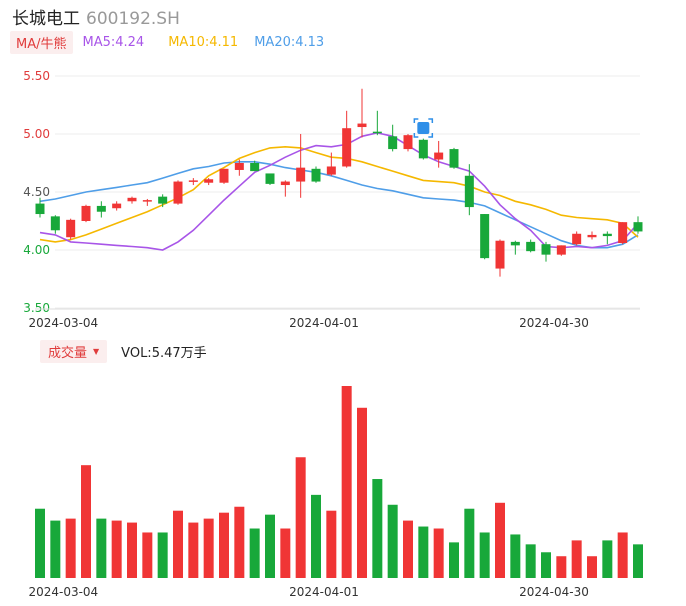  What do you see at coordinates (36, 308) in the screenshot?
I see `y-tick-label: 3.50` at bounding box center [36, 308].